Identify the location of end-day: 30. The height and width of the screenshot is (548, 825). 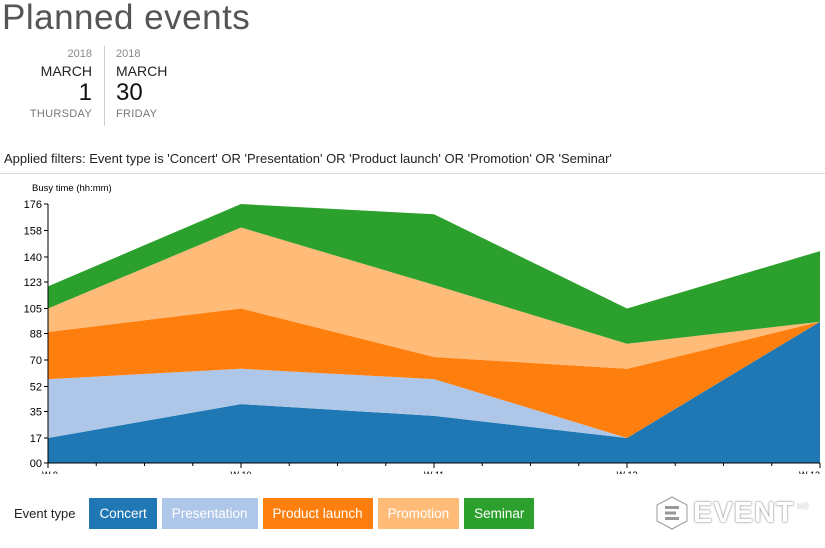
(129, 92).